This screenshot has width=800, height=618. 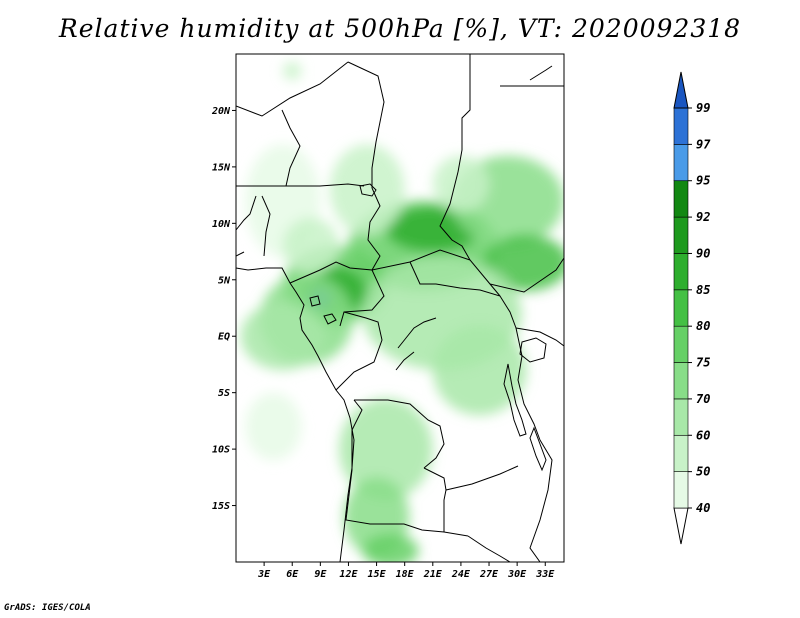 What do you see at coordinates (703, 435) in the screenshot?
I see `colorbar-label: 60` at bounding box center [703, 435].